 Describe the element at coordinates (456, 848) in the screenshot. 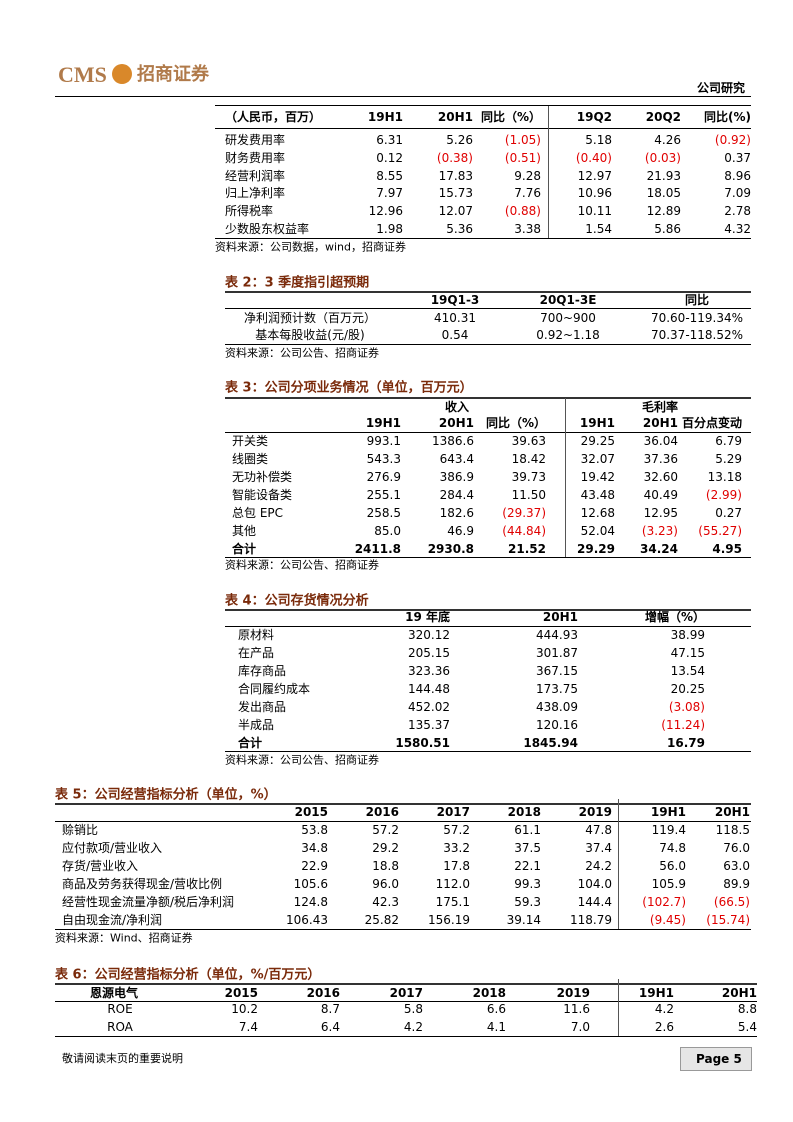

I see `table-cell: 33.2` at that location.